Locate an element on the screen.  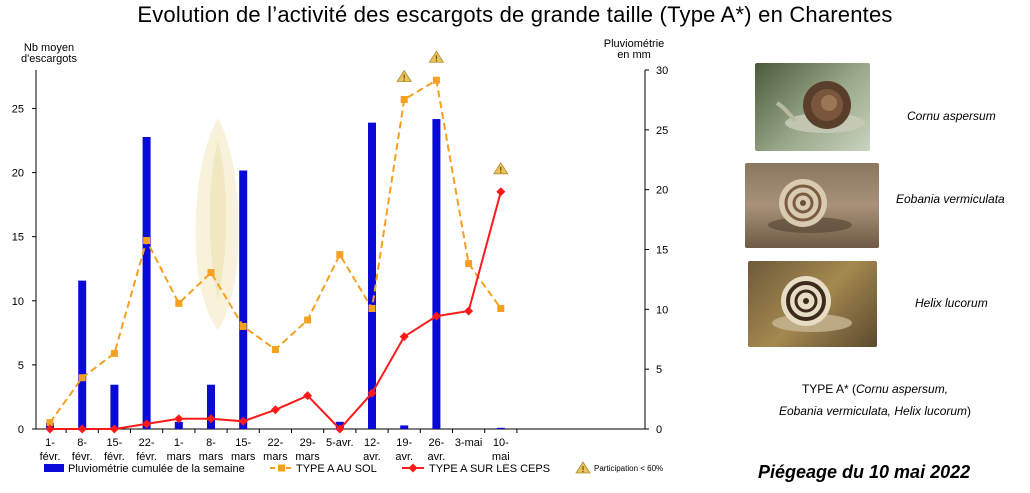
left-tick-label: 0 is located at coordinates (21, 430).